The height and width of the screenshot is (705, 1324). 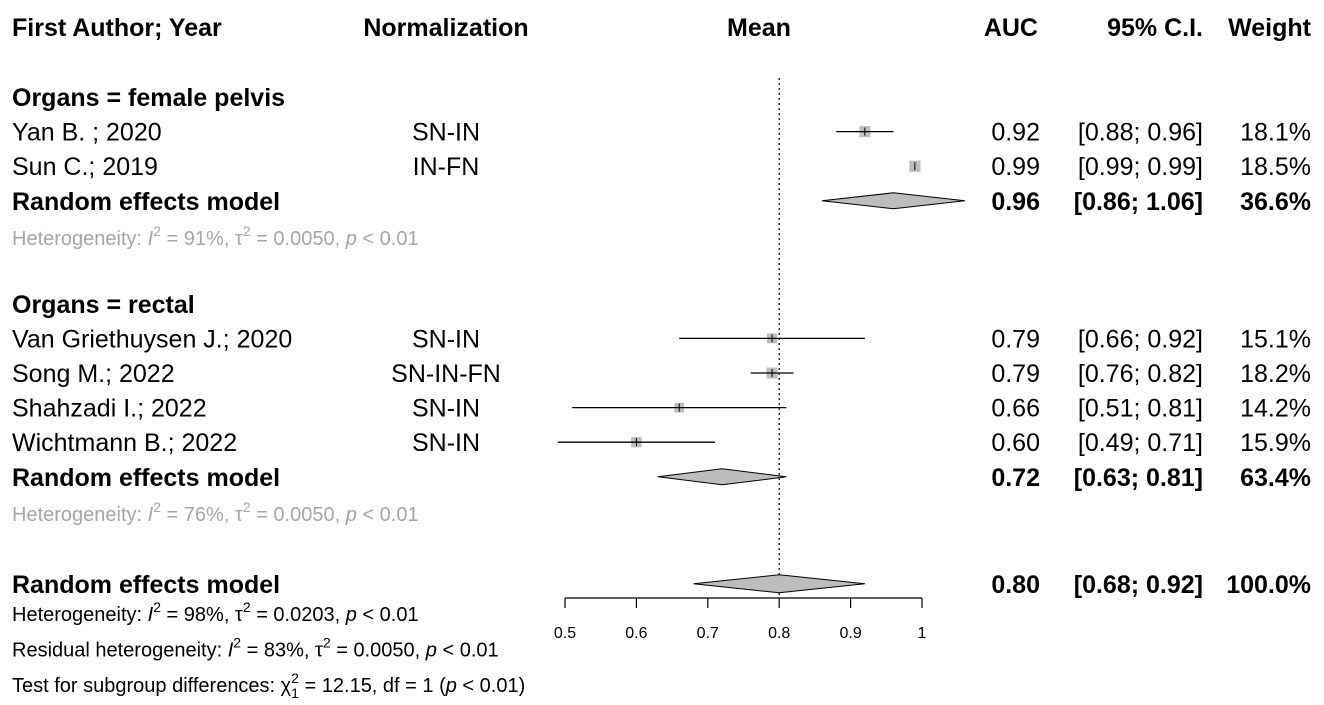 What do you see at coordinates (1275, 409) in the screenshot?
I see `weight-value: 14.2%` at bounding box center [1275, 409].